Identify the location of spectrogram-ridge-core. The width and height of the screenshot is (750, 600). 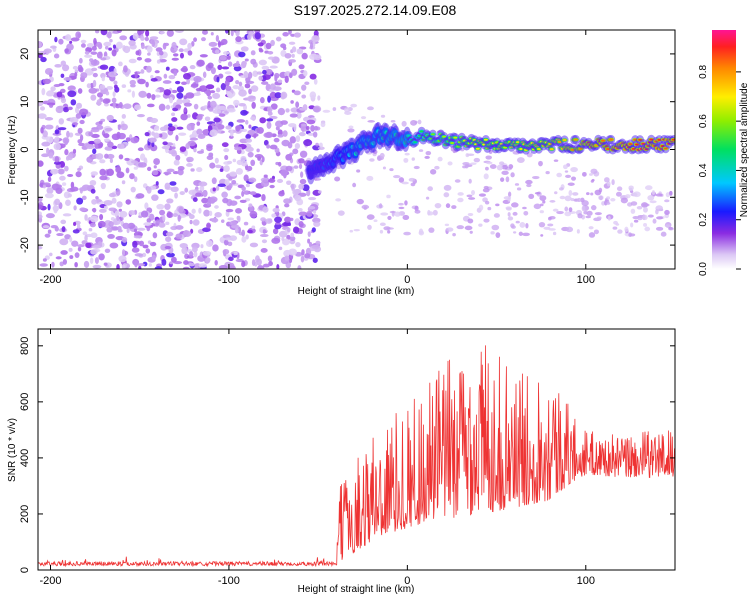
(421, 131).